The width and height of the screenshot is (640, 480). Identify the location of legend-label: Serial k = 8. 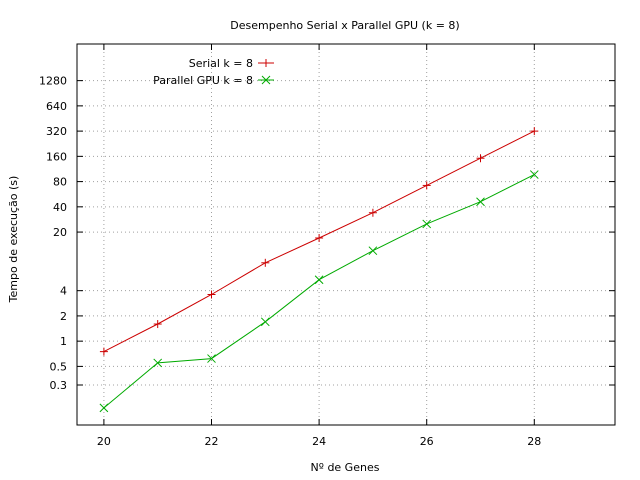
(221, 63).